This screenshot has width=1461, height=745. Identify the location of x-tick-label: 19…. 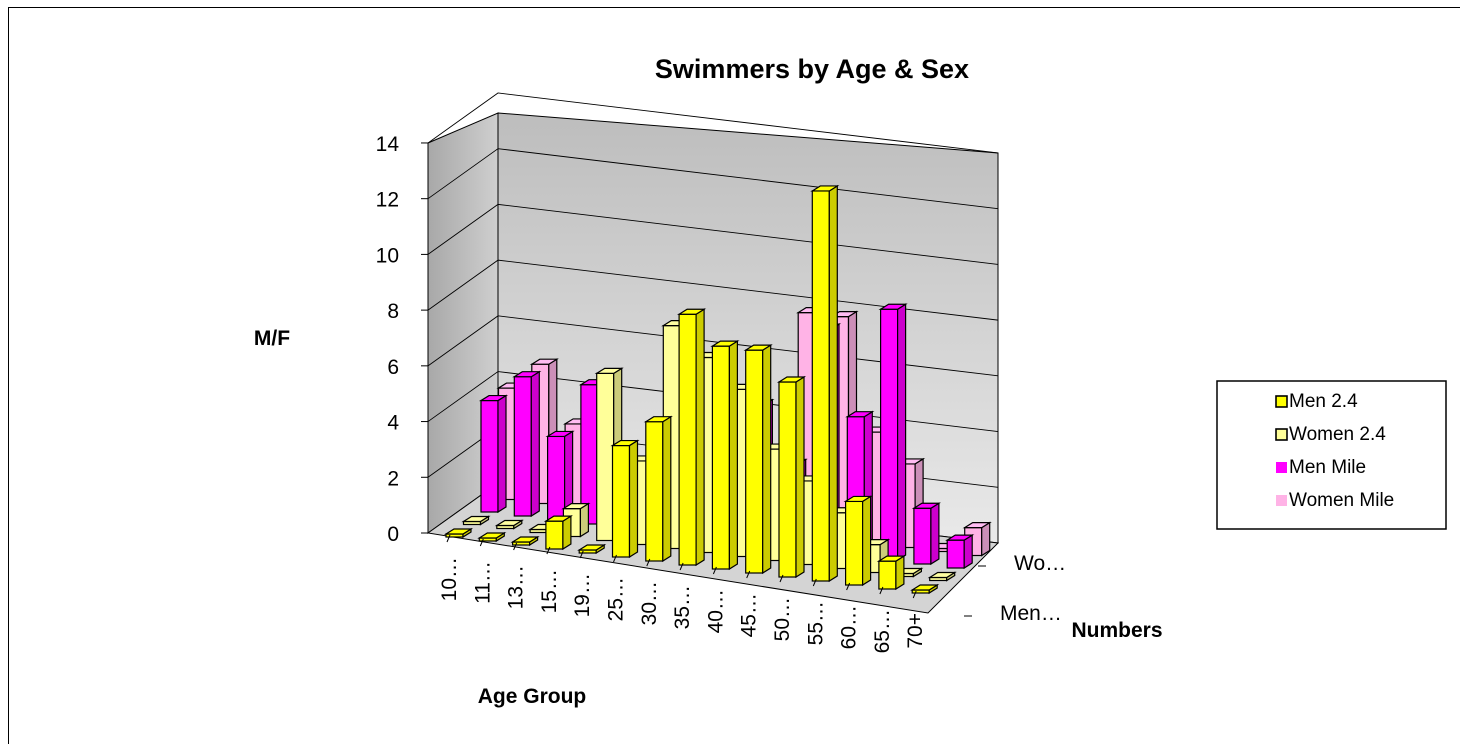
(582, 595).